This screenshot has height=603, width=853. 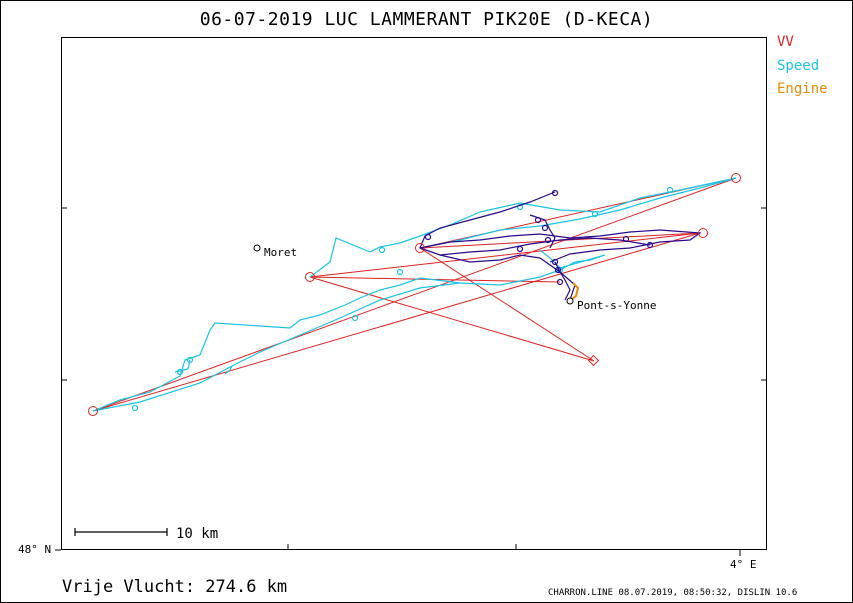 I want to click on legend-speed: Speed, so click(x=798, y=66).